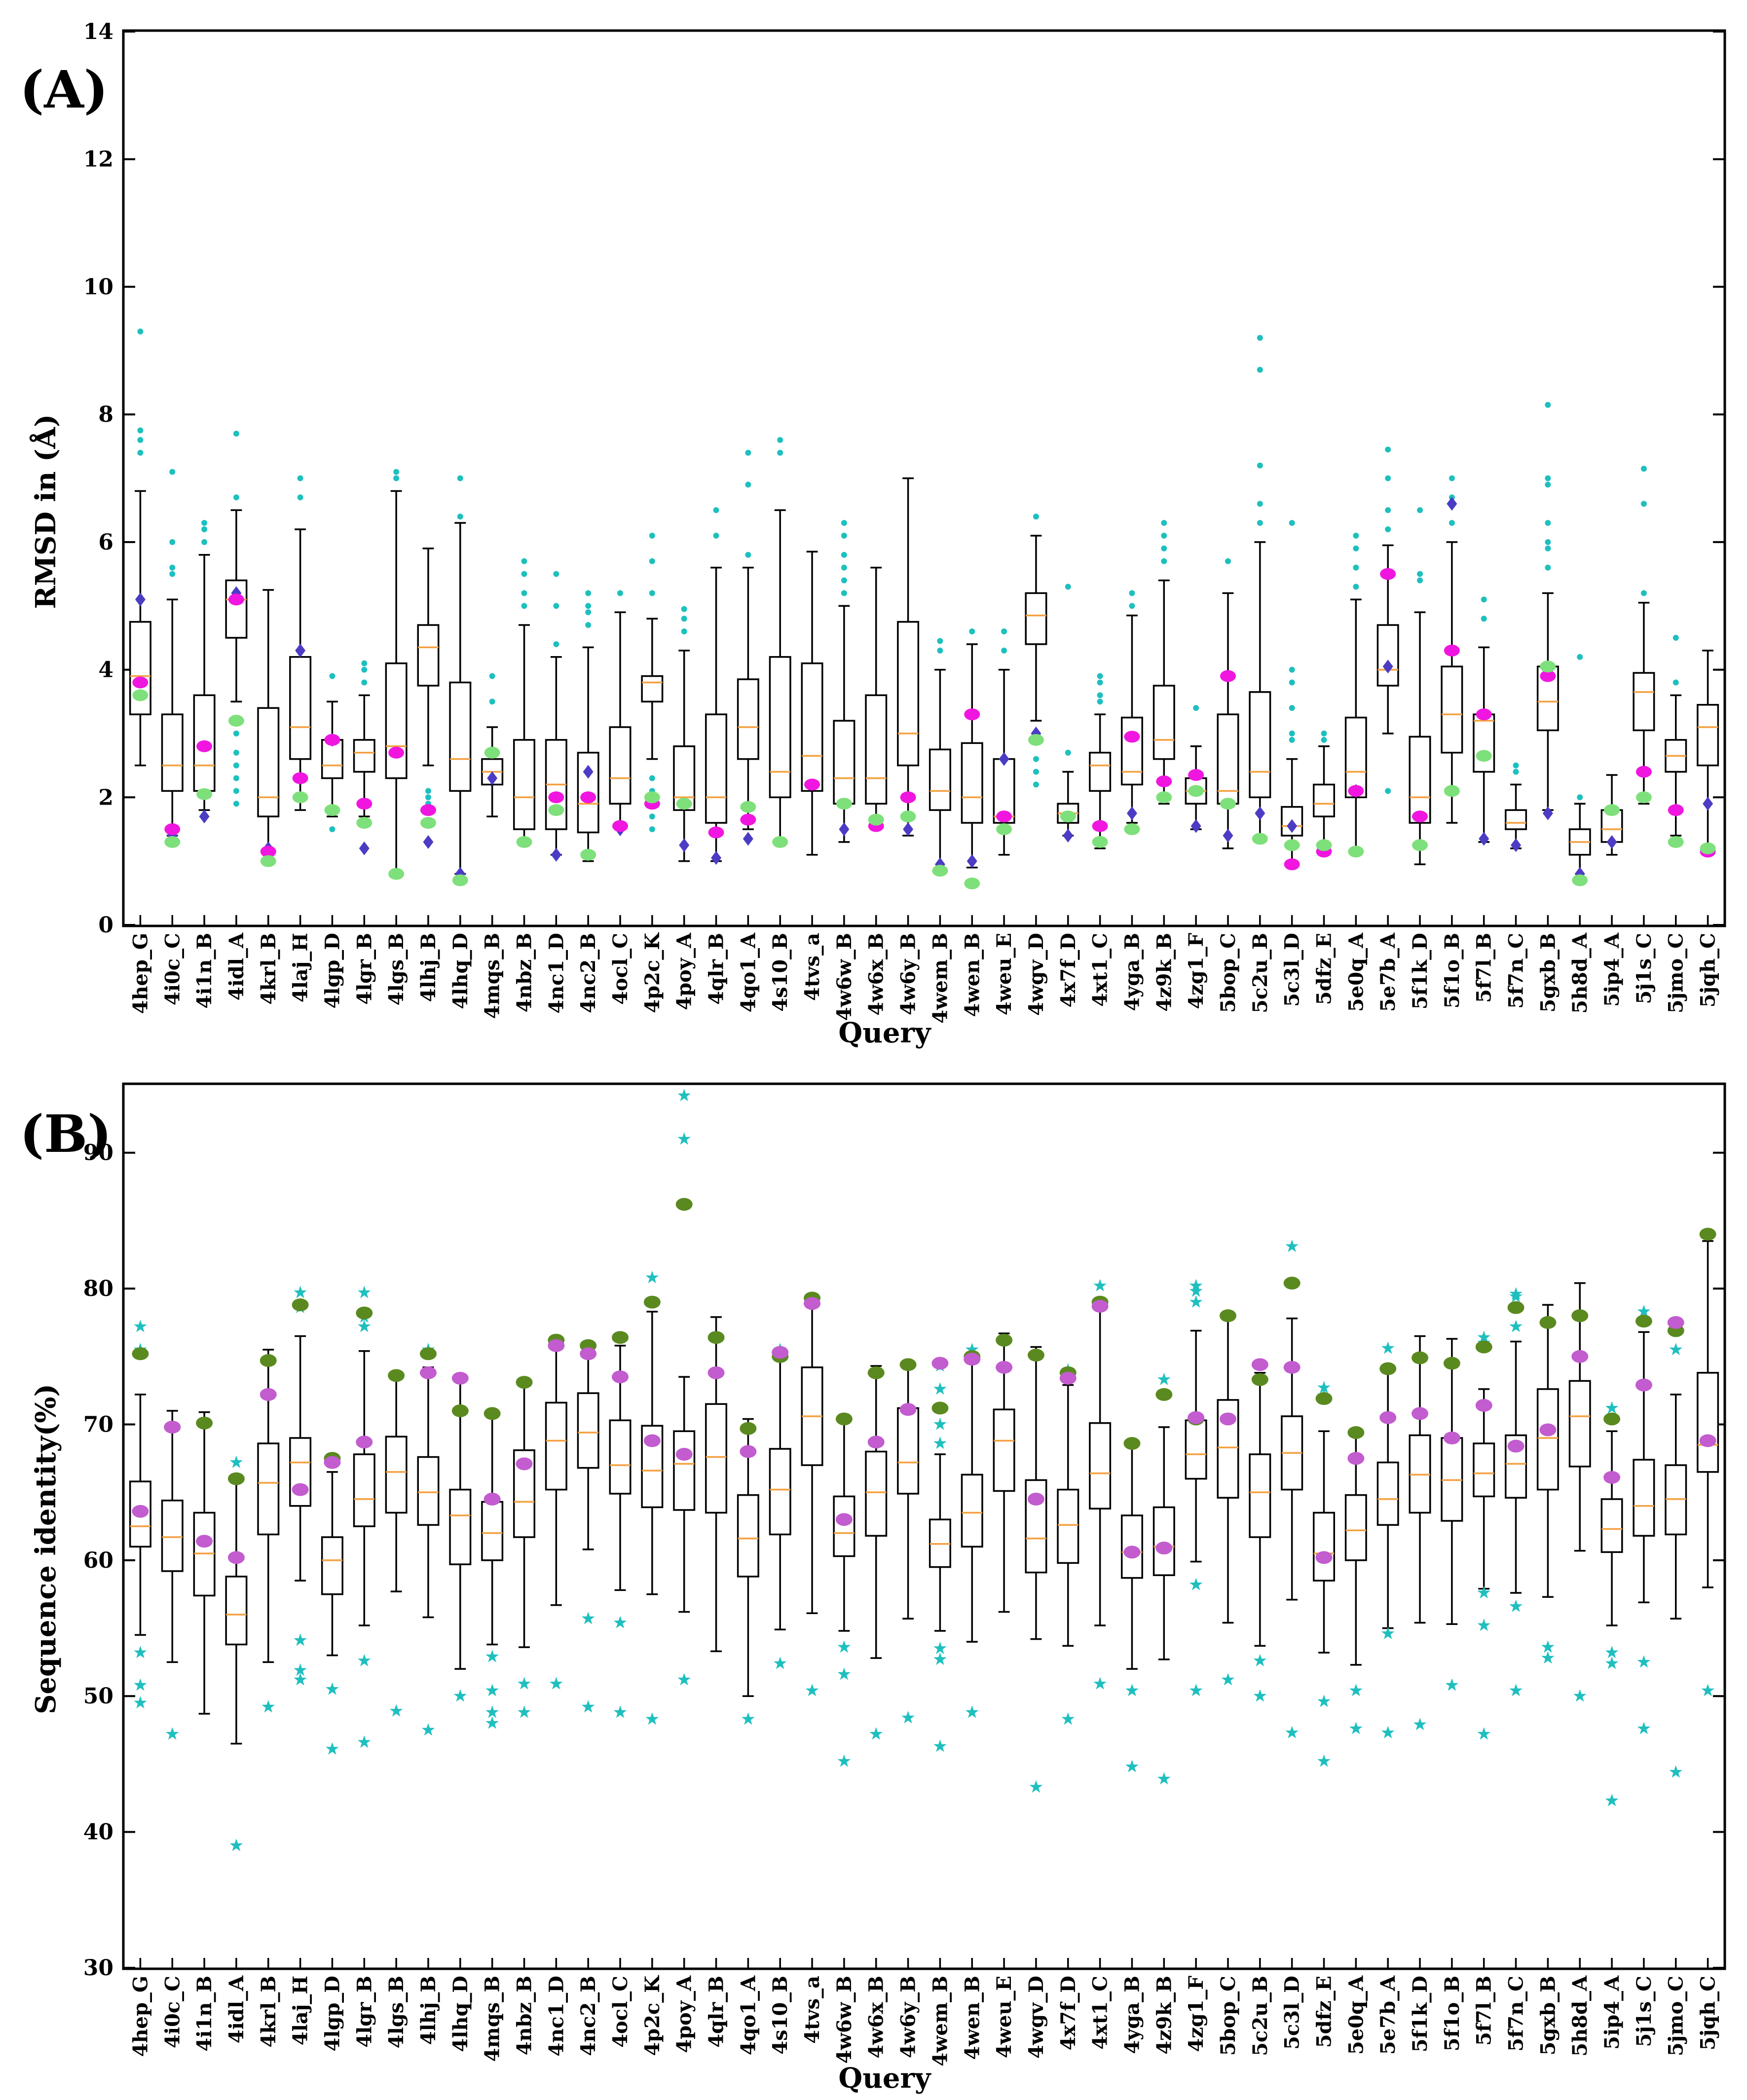 The width and height of the screenshot is (1747, 2100). What do you see at coordinates (1228, 703) in the screenshot?
I see `box-5bop_C` at bounding box center [1228, 703].